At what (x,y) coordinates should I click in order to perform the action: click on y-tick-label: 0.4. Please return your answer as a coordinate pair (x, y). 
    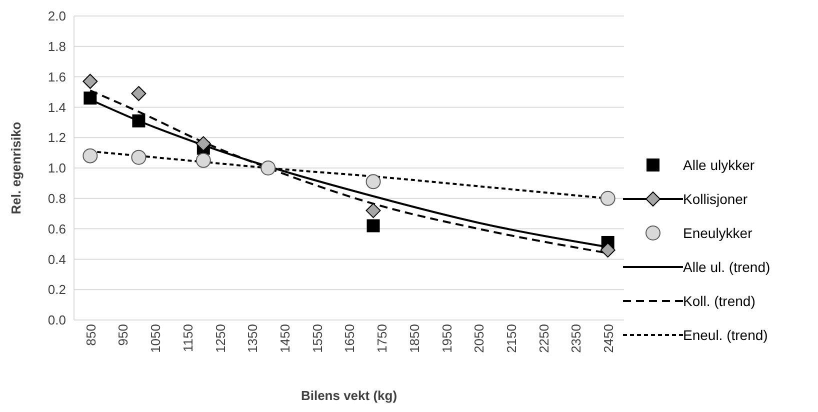
    Looking at the image, I should click on (57, 259).